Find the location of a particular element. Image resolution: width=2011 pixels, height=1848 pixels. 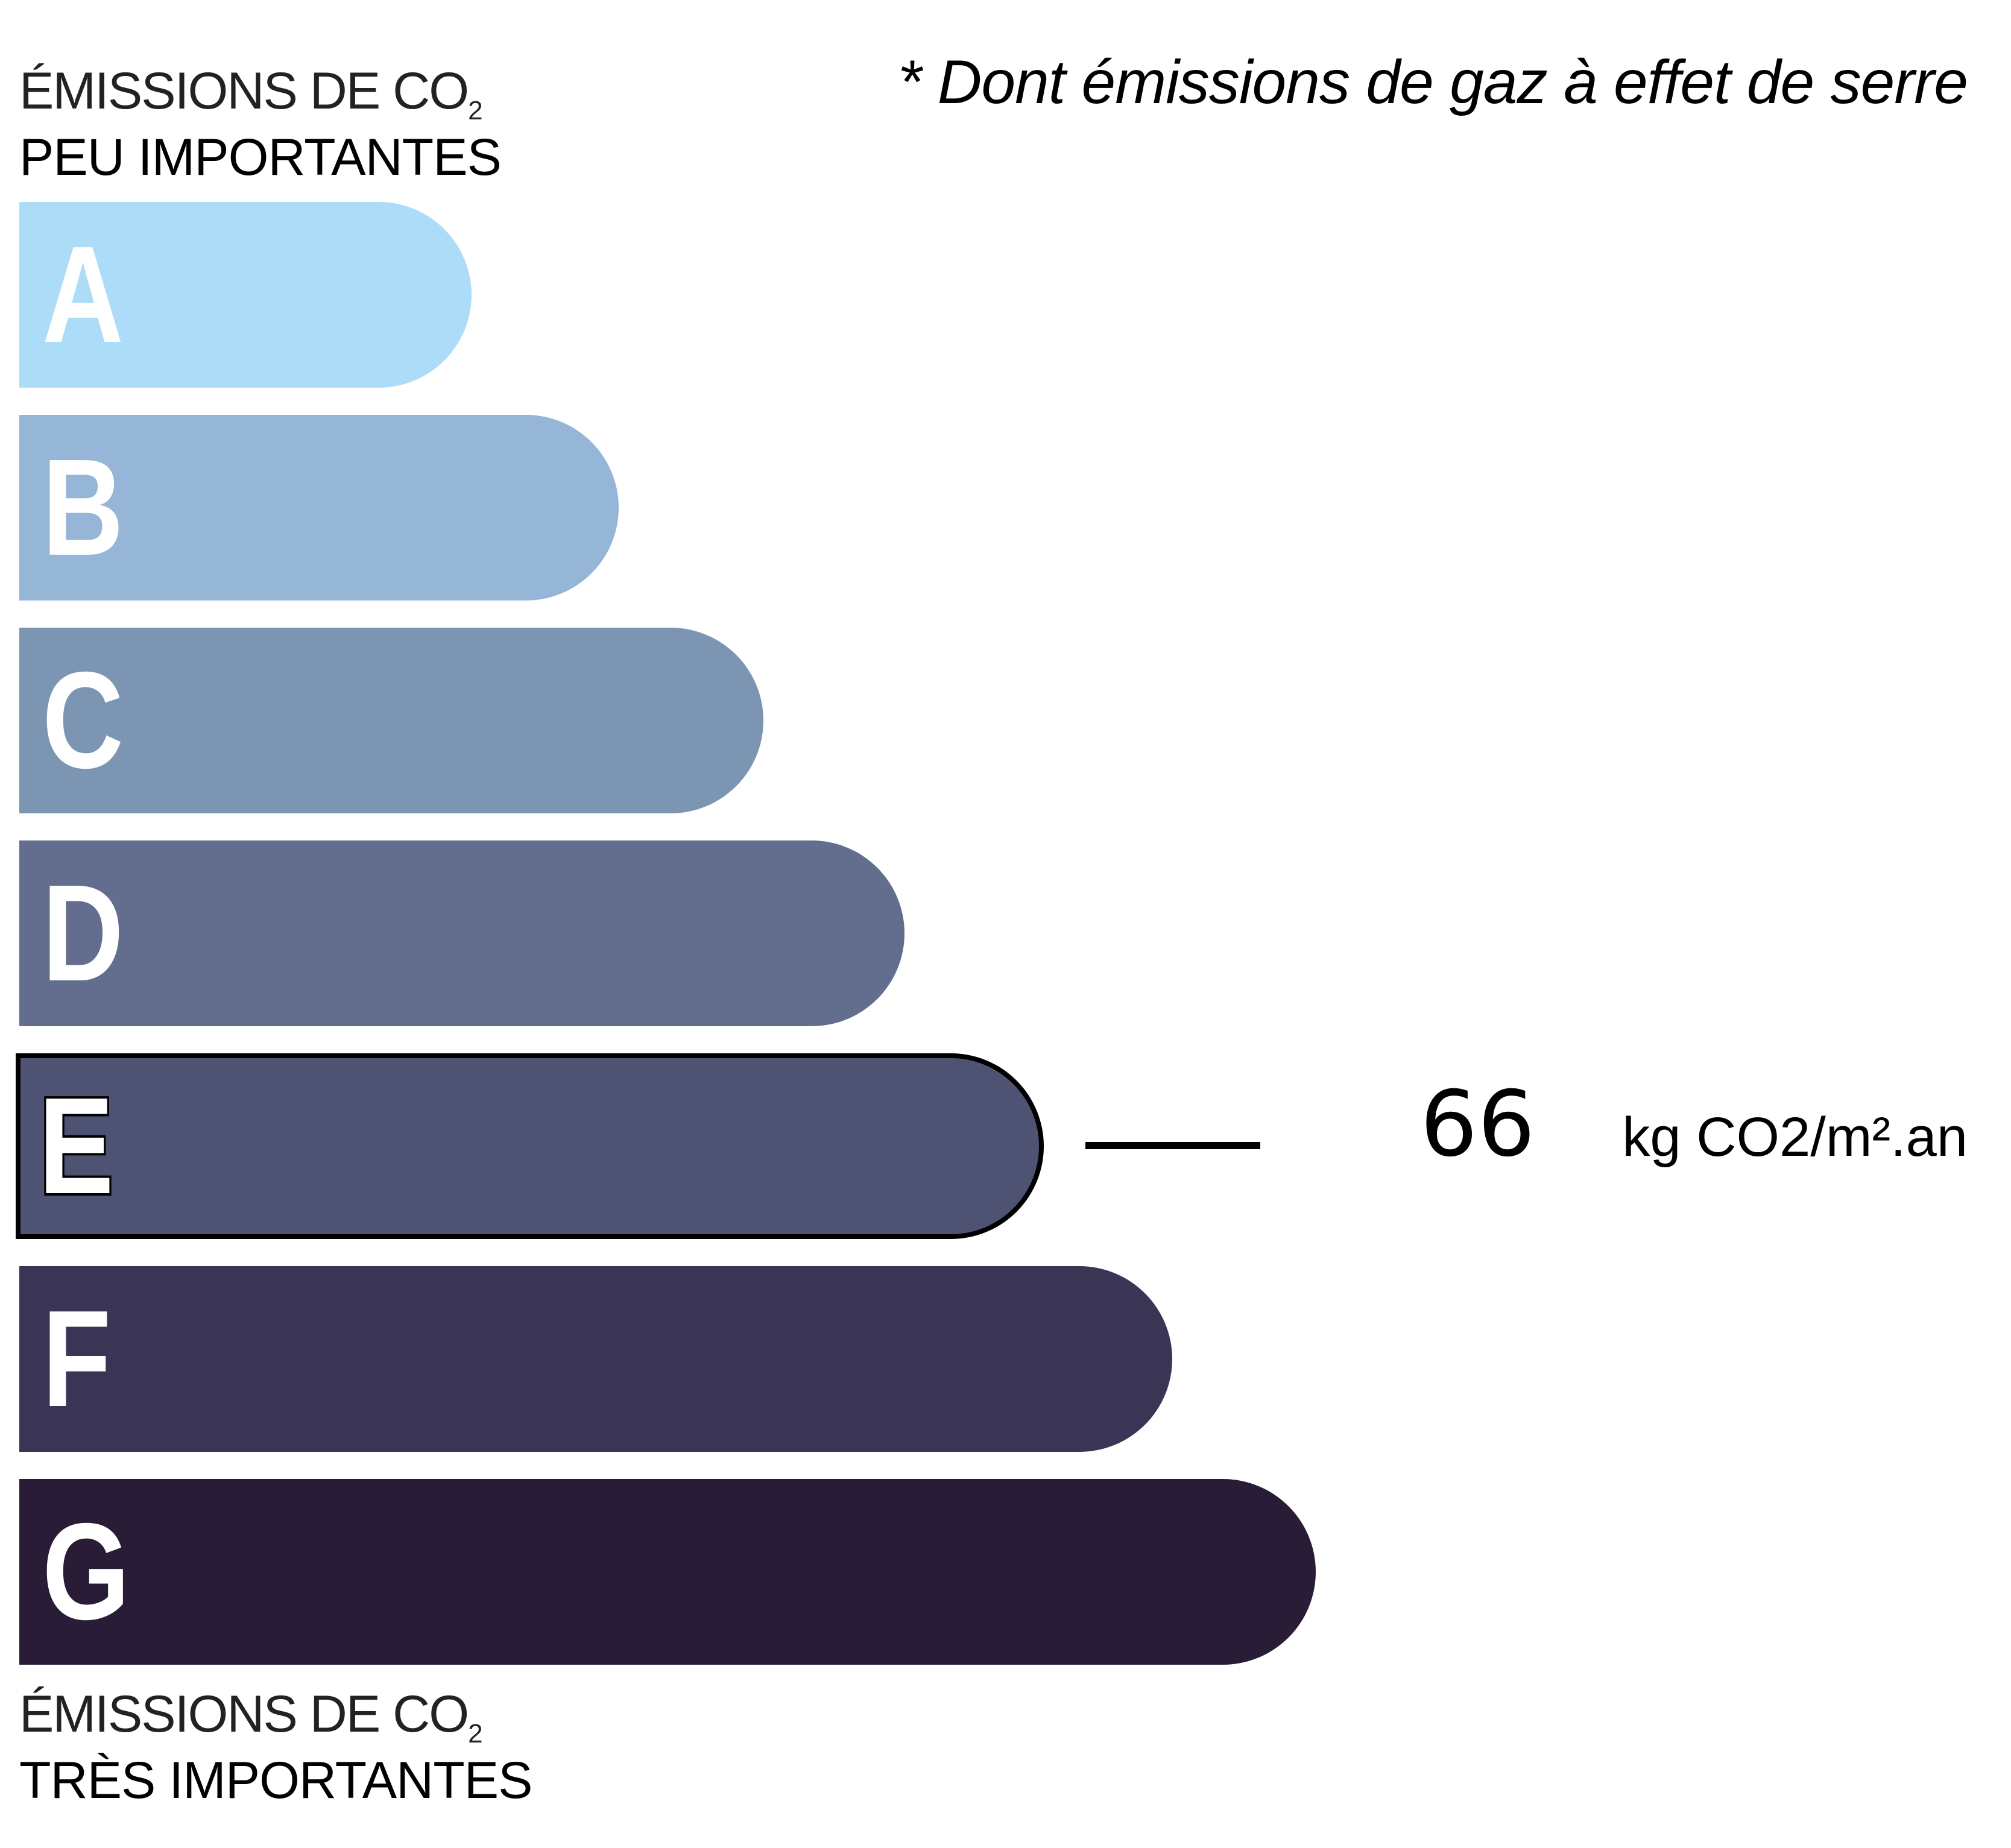

rating-letter: B is located at coordinates (83, 507).